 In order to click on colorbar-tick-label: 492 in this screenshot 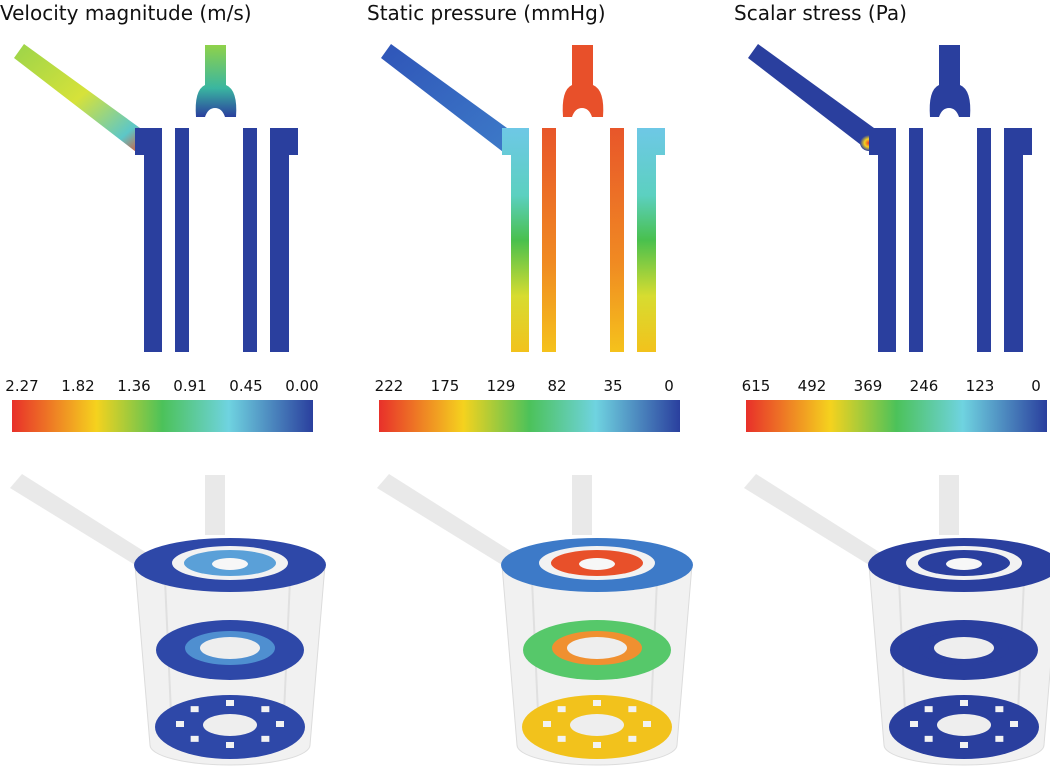, I will do `click(812, 386)`.